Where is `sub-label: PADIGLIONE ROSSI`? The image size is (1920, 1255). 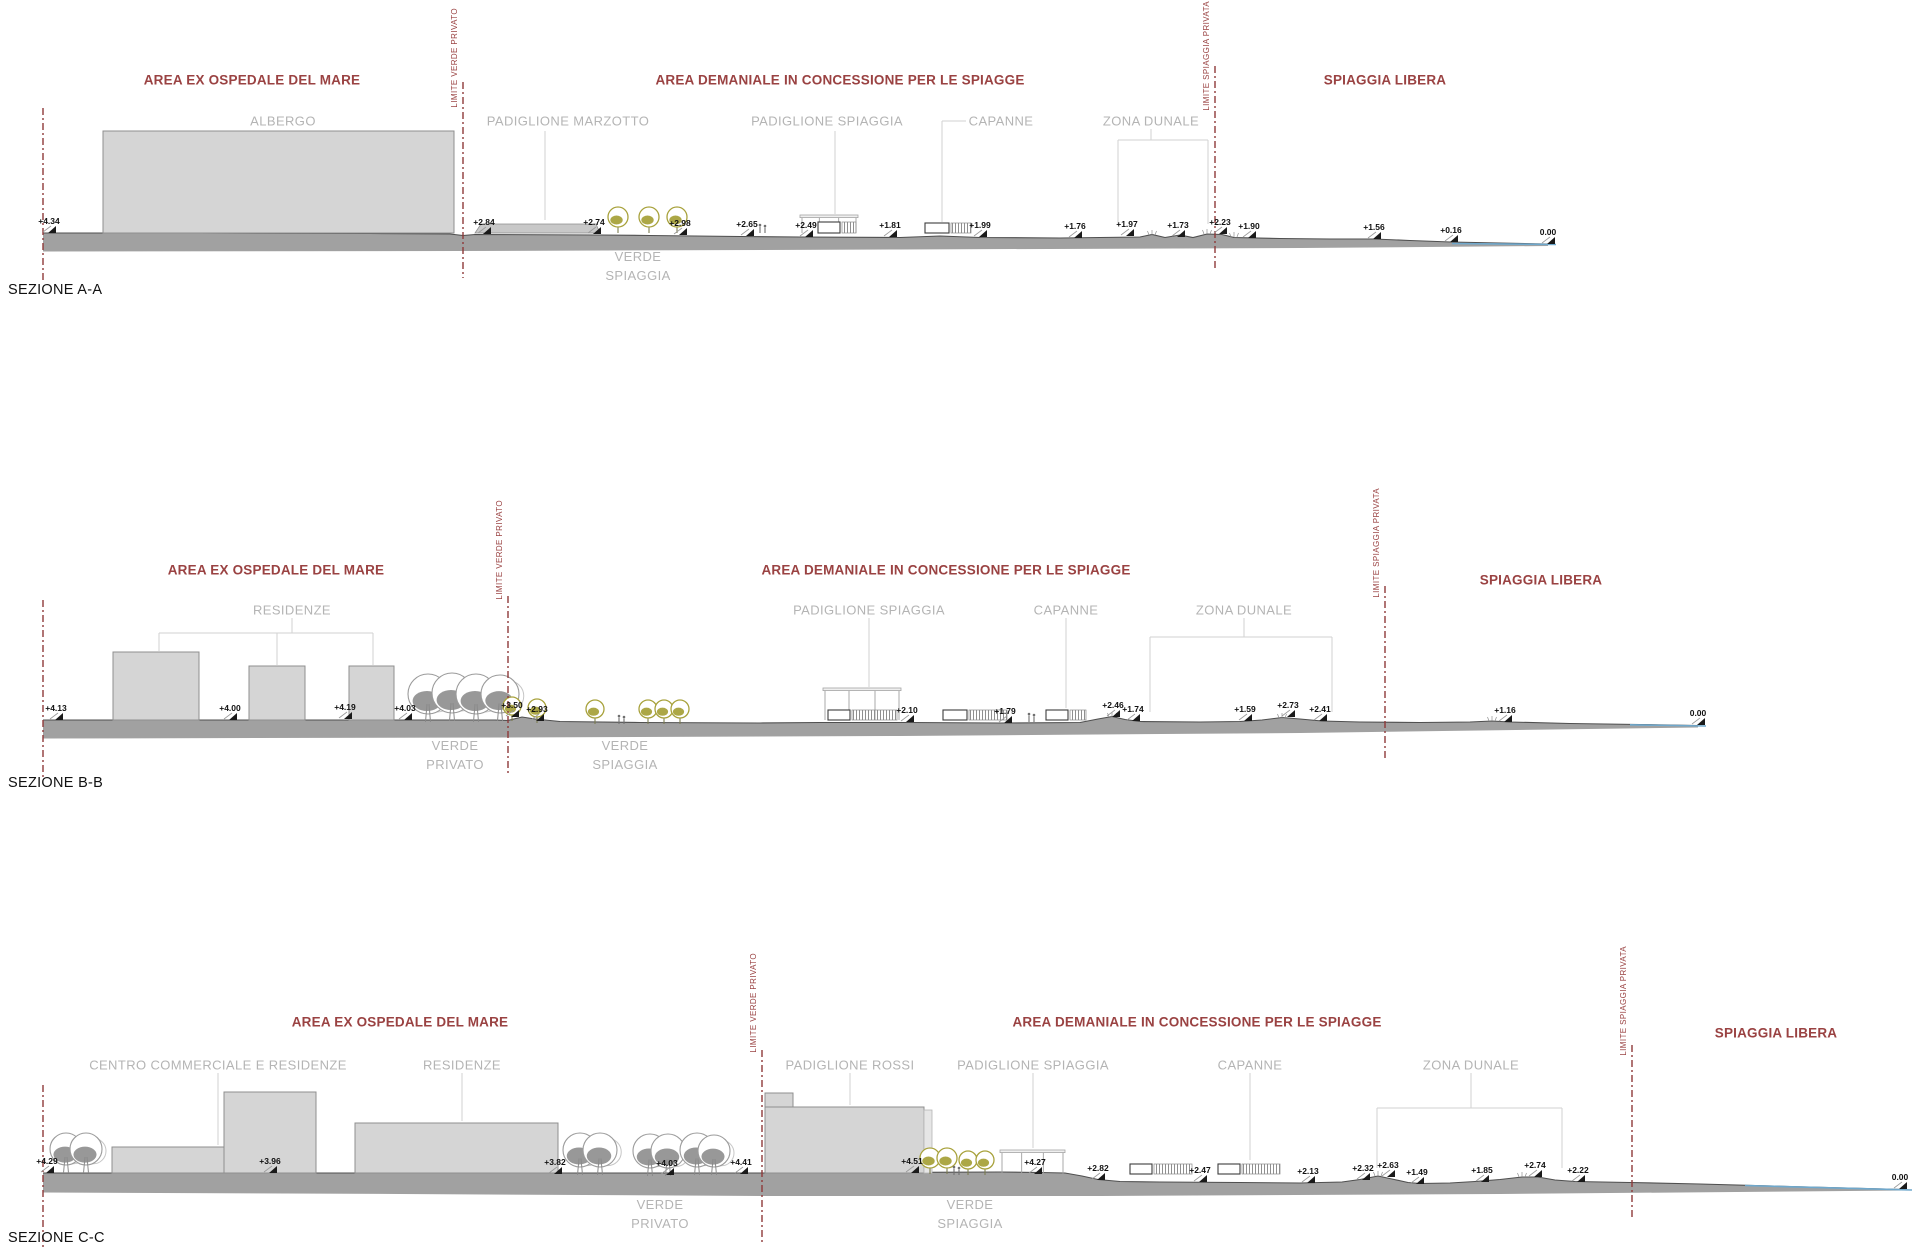 sub-label: PADIGLIONE ROSSI is located at coordinates (850, 1065).